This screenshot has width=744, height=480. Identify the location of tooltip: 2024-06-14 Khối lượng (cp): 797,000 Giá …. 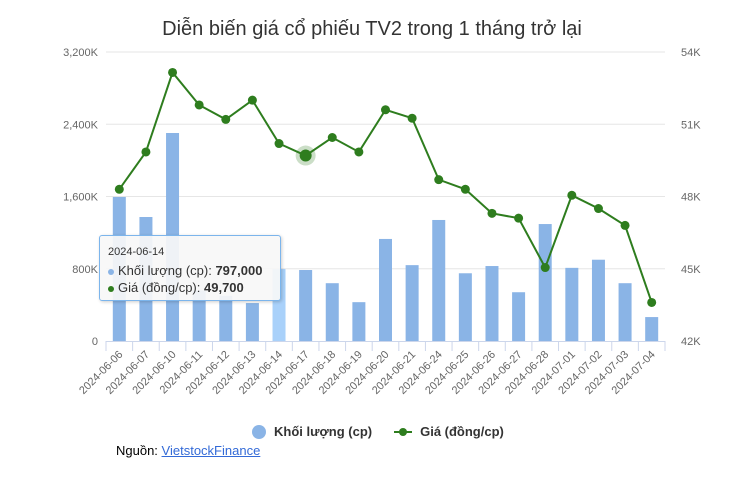
(190, 268).